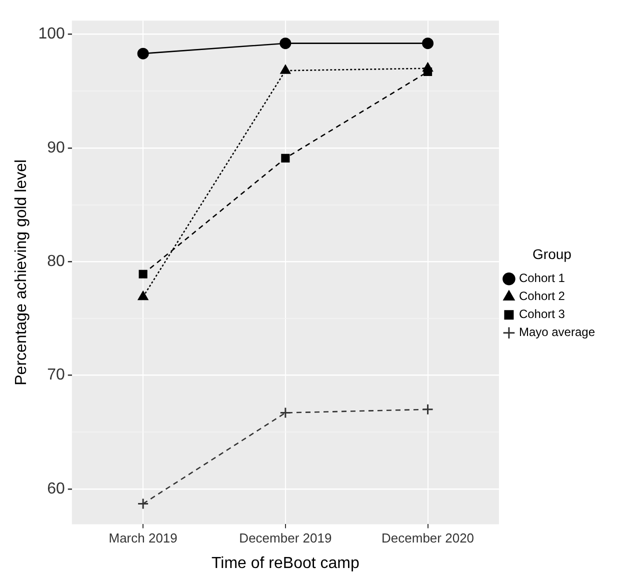 Image resolution: width=617 pixels, height=585 pixels. I want to click on legend-label: Mayo average, so click(557, 332).